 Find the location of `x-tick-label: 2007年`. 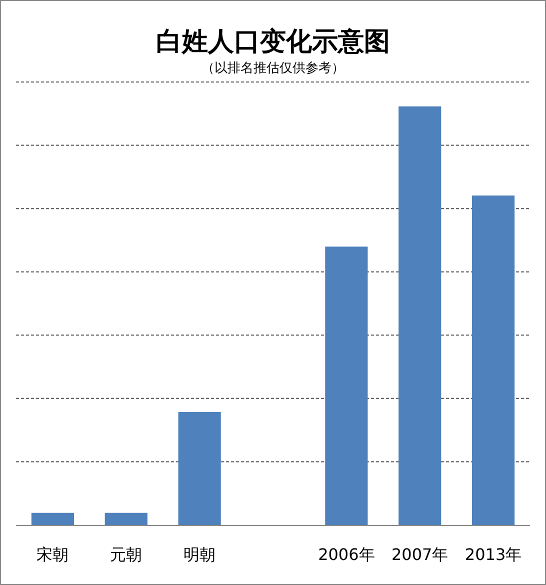

x-tick-label: 2007年 is located at coordinates (420, 554).